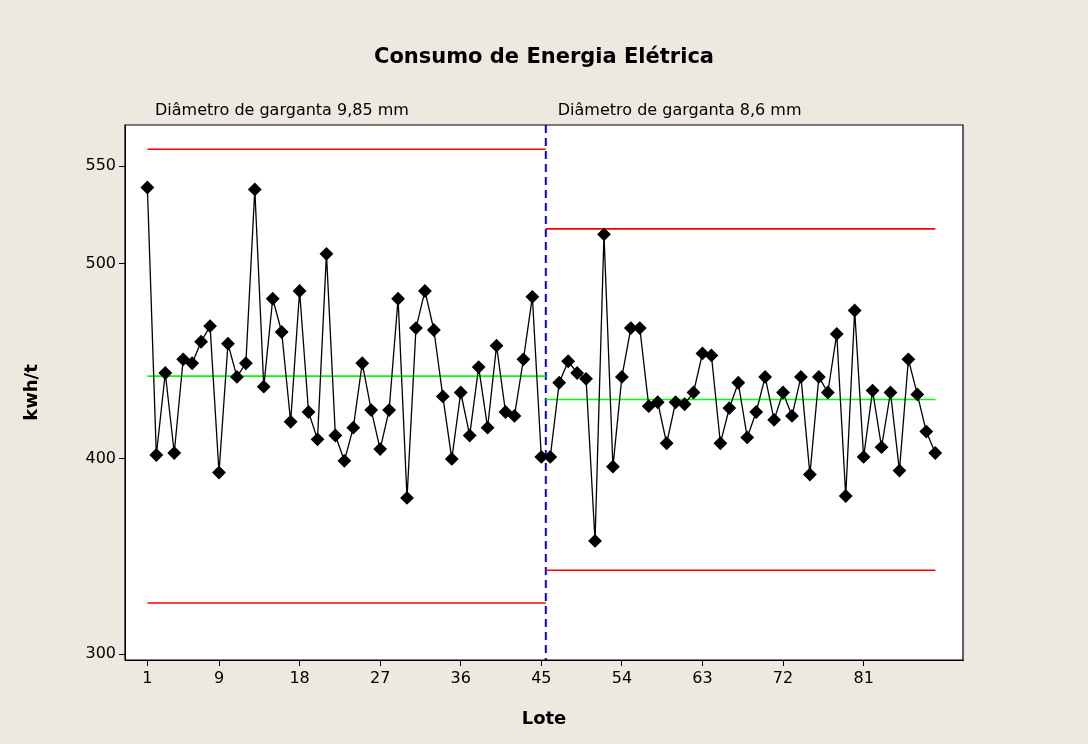  I want to click on x-tick-label: 72, so click(783, 677).